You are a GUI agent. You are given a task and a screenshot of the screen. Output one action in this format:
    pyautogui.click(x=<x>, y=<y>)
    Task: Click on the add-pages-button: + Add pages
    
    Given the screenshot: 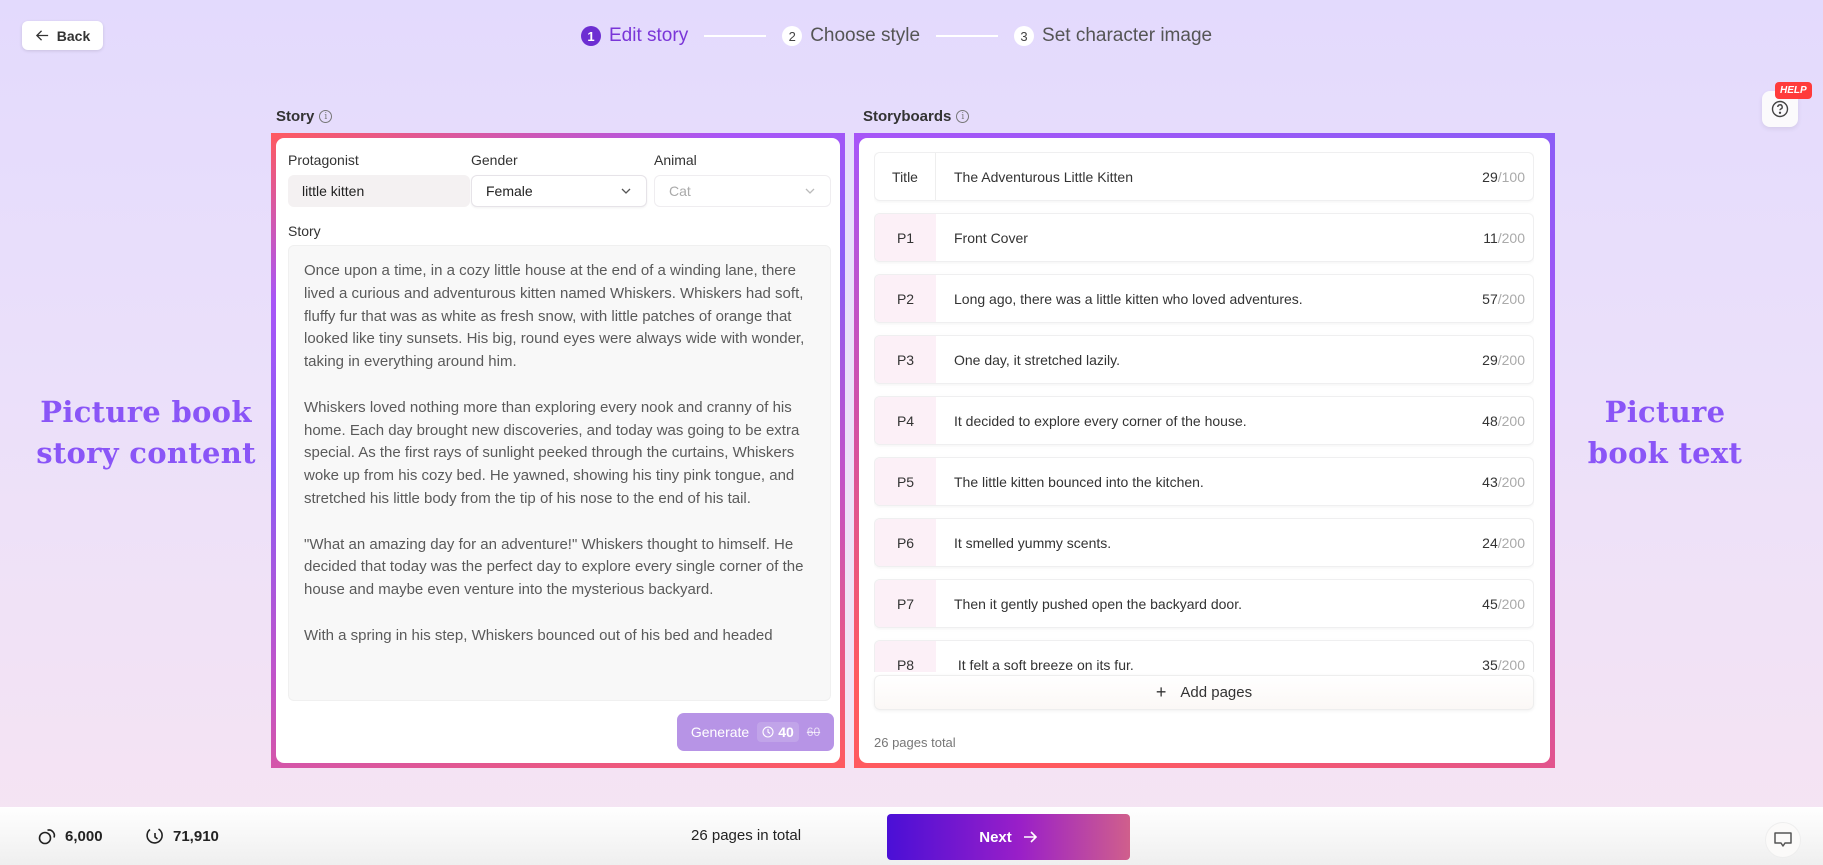 What is the action you would take?
    pyautogui.click(x=1204, y=692)
    